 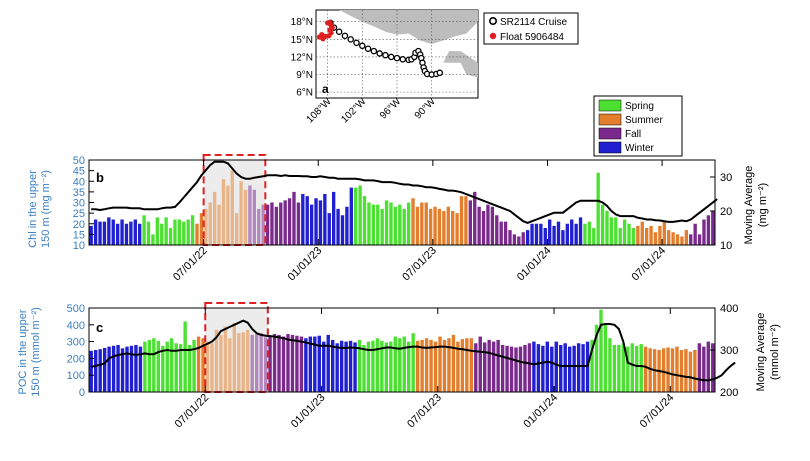 I want to click on poc-ytick-right-label: 300, so click(x=729, y=351).